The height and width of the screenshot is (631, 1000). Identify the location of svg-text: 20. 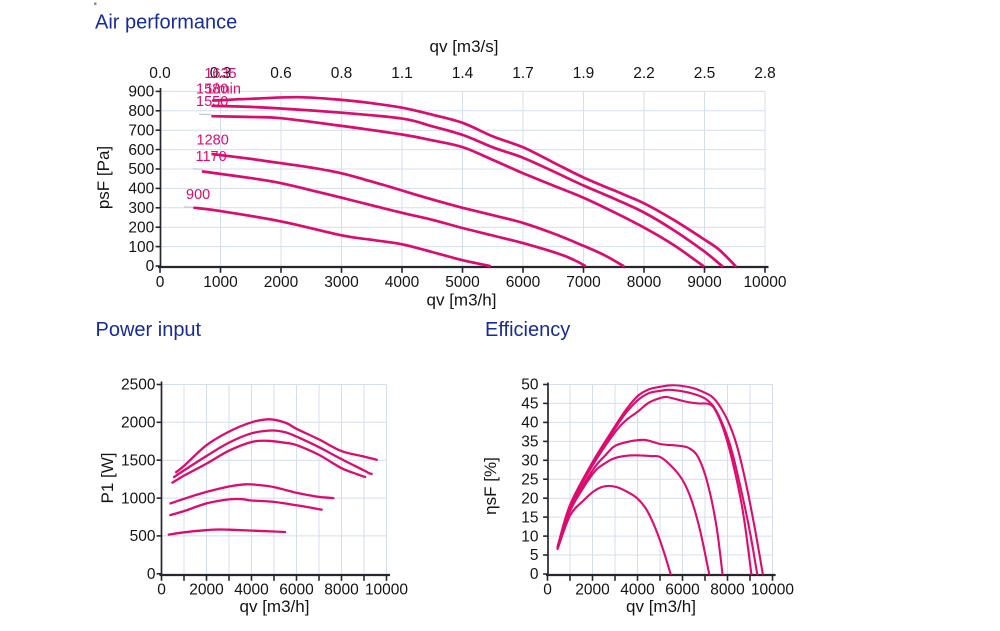
(530, 498).